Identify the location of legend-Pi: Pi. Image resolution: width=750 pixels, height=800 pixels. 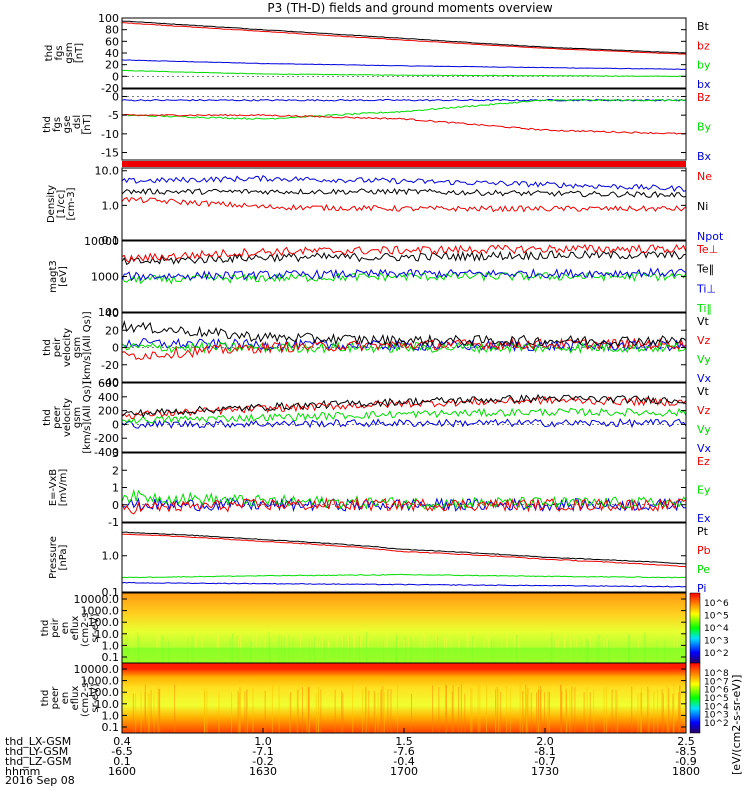
(701, 588).